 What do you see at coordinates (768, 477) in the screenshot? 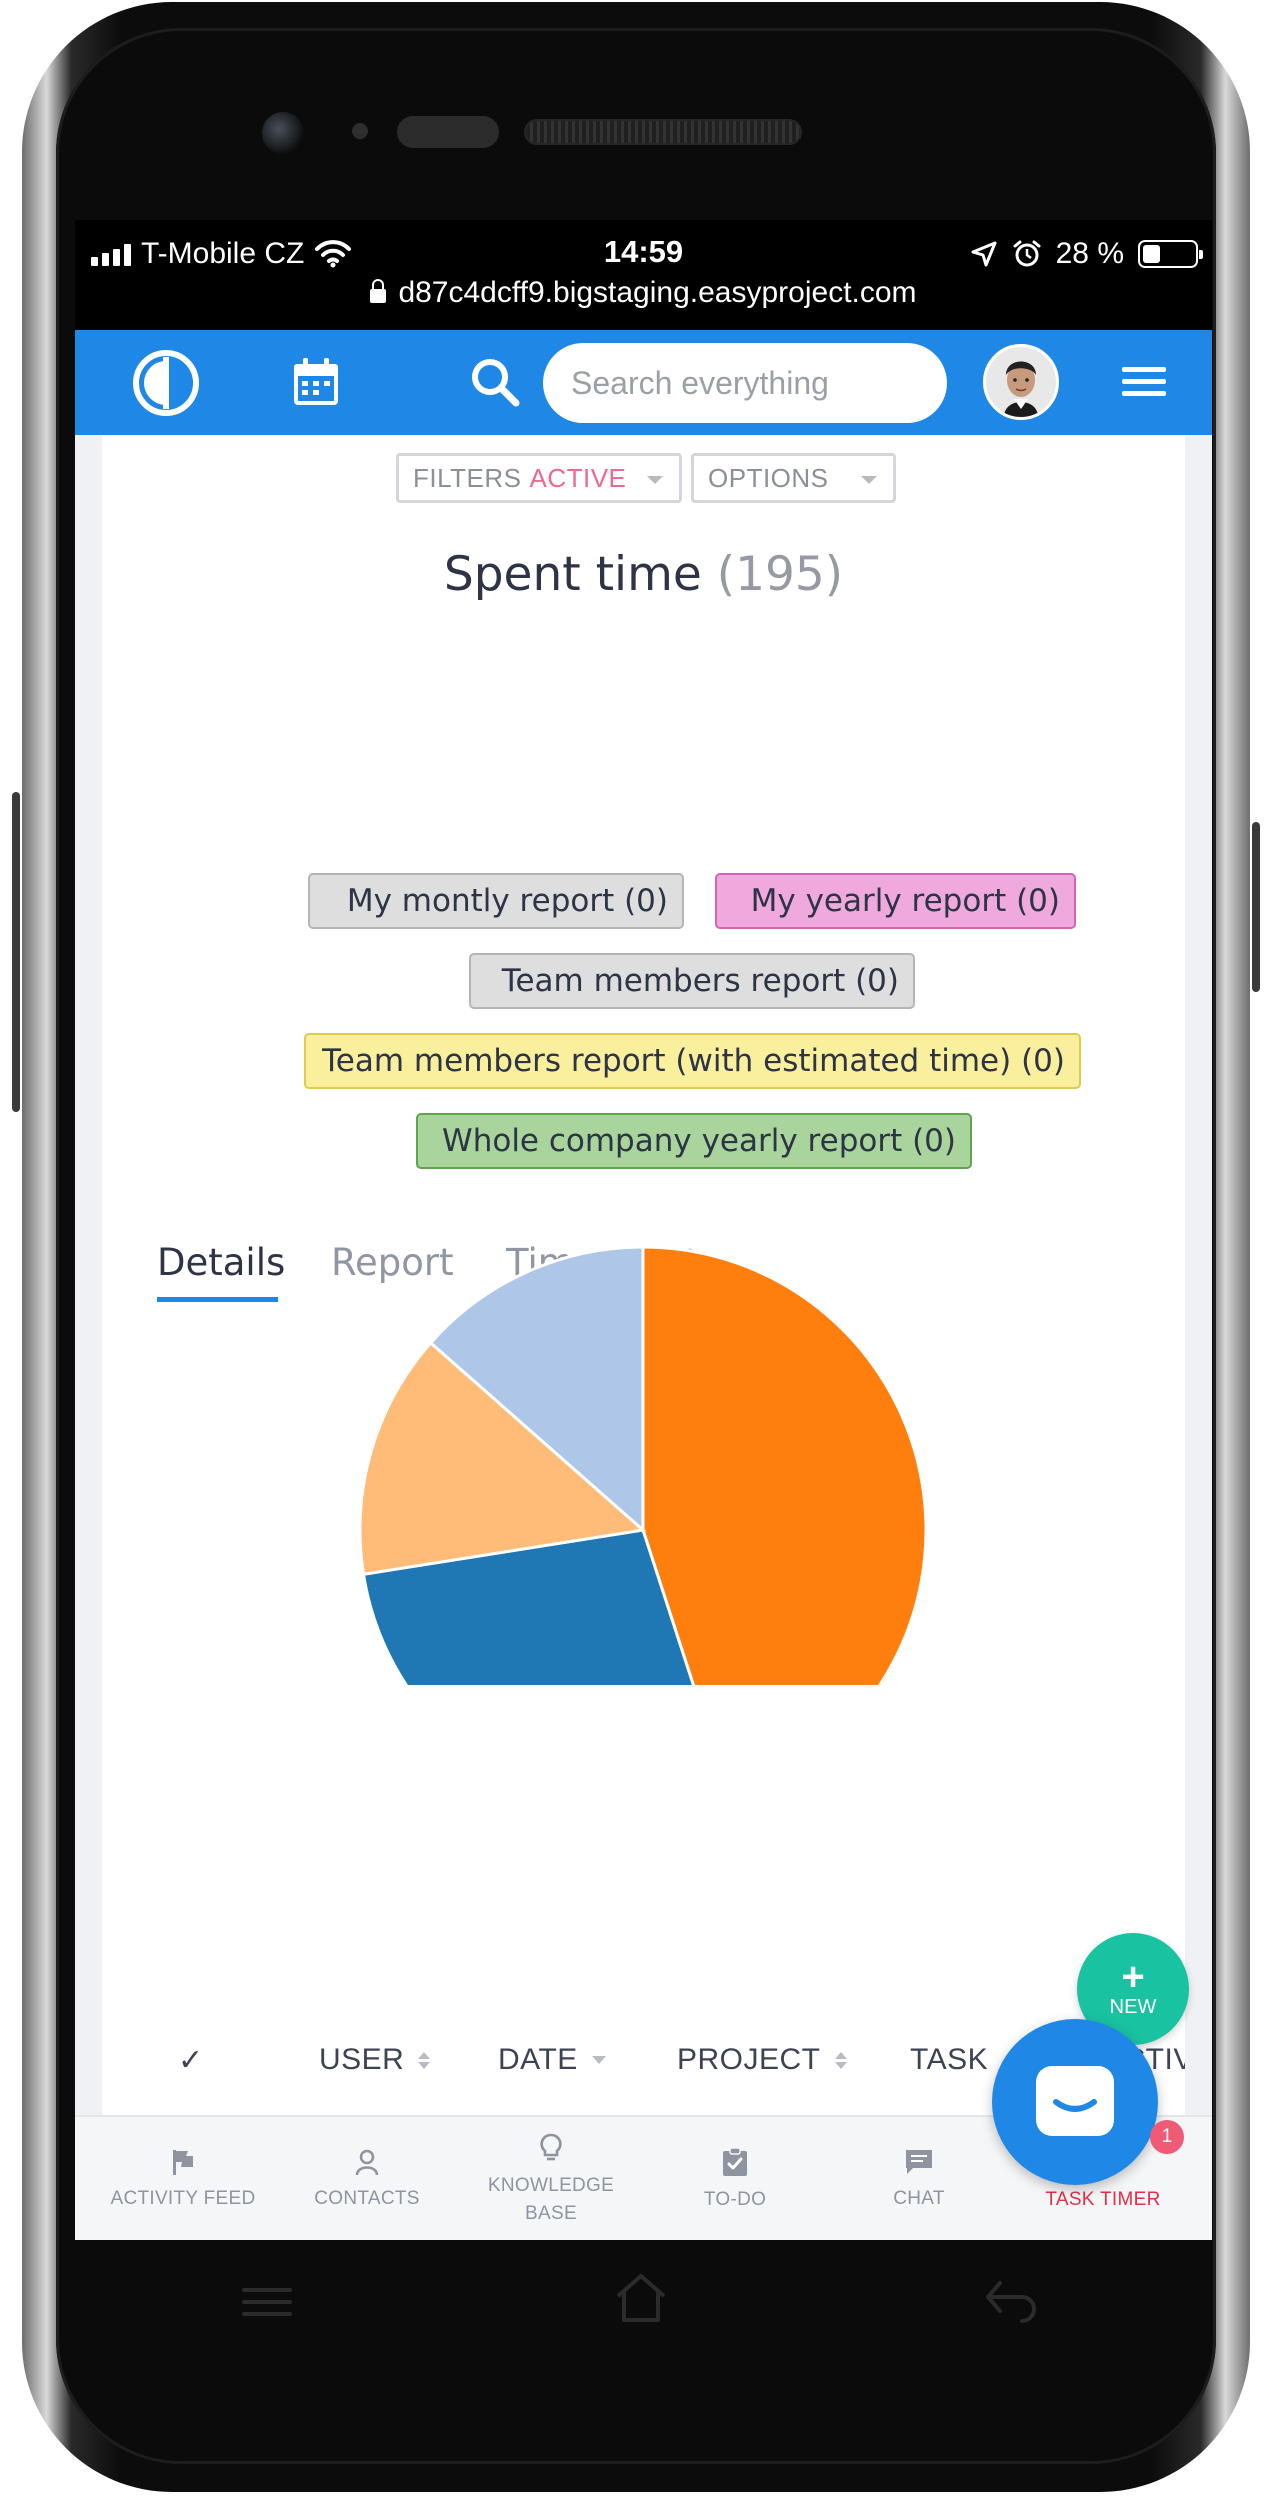
I see `options-label: OPTIONS` at bounding box center [768, 477].